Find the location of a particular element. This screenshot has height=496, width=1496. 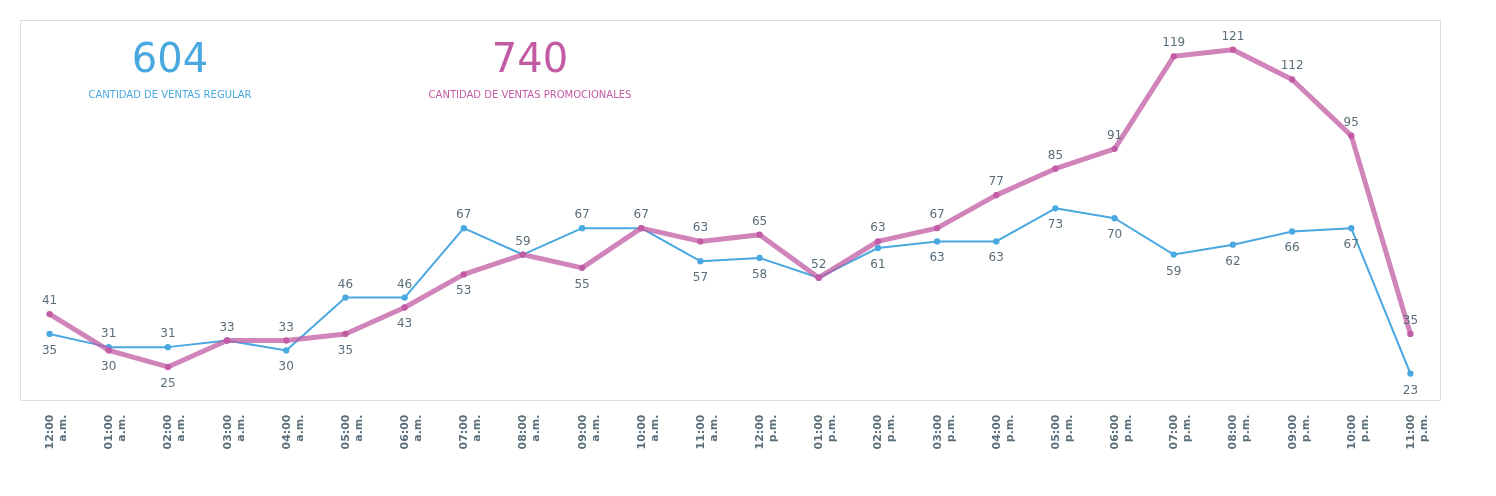

data-label: 95 is located at coordinates (1351, 121).